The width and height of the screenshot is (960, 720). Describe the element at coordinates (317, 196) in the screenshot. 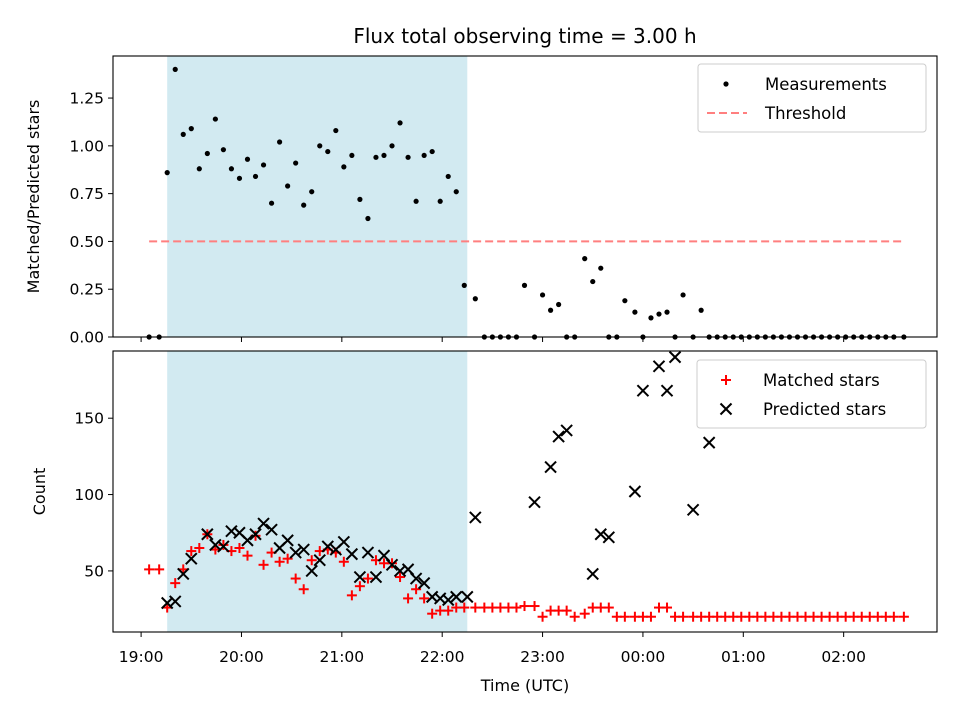

I see `top-panel-observing-window` at that location.